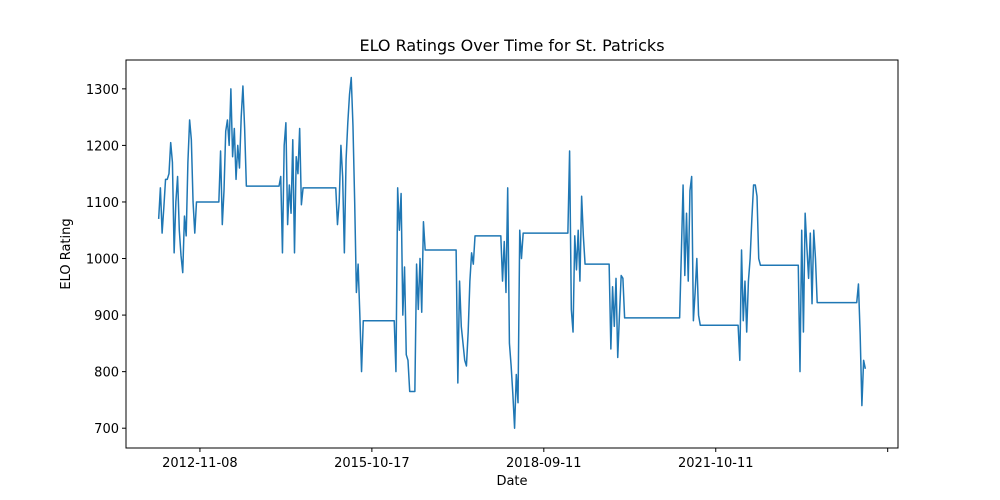 The image size is (1000, 500). I want to click on x-tick-label: 2015-10-17, so click(372, 463).